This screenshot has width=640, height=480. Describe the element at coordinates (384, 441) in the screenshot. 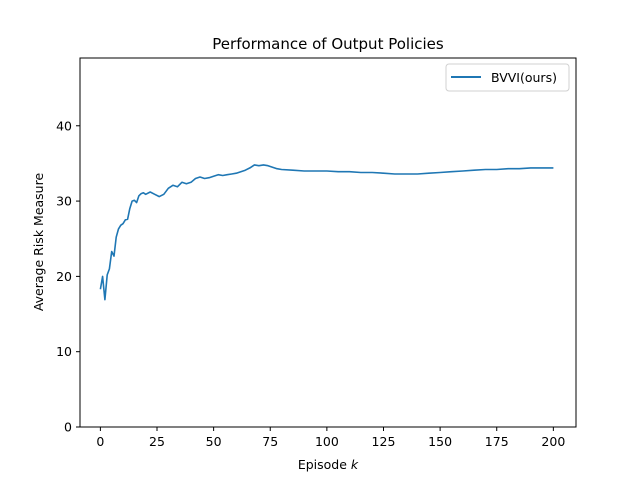

I see `x-tick-label: 125` at that location.